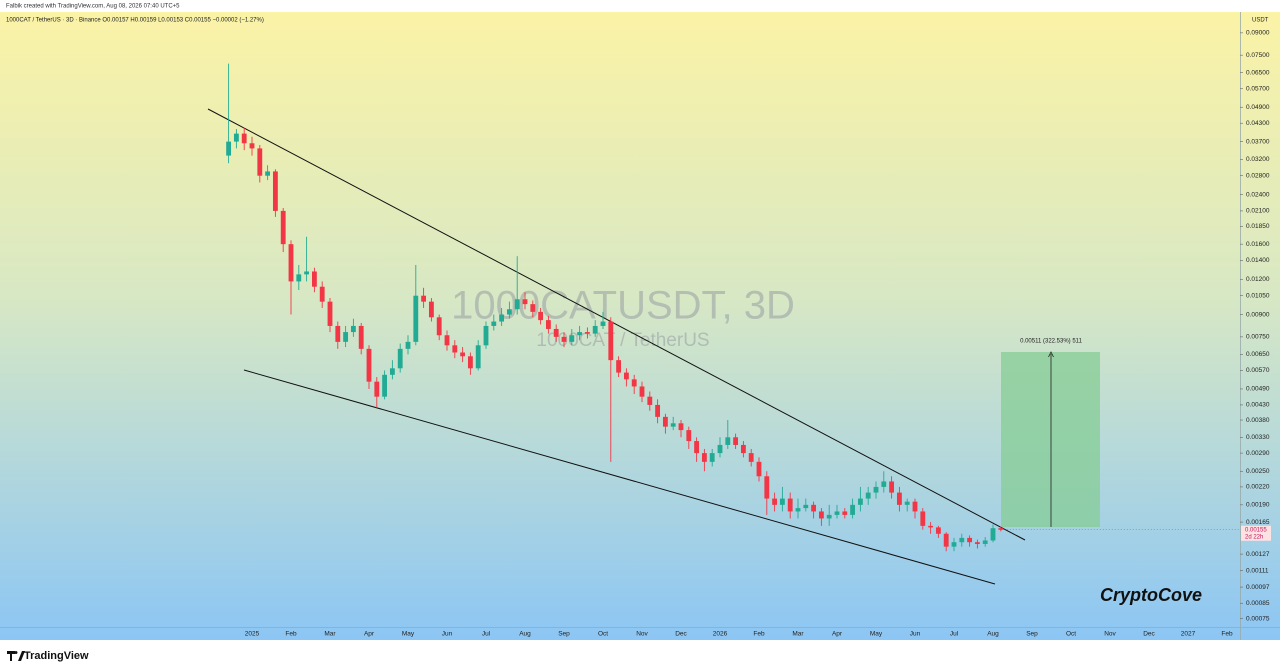 The image size is (1280, 671). I want to click on x-tick-label: Jun, so click(447, 634).